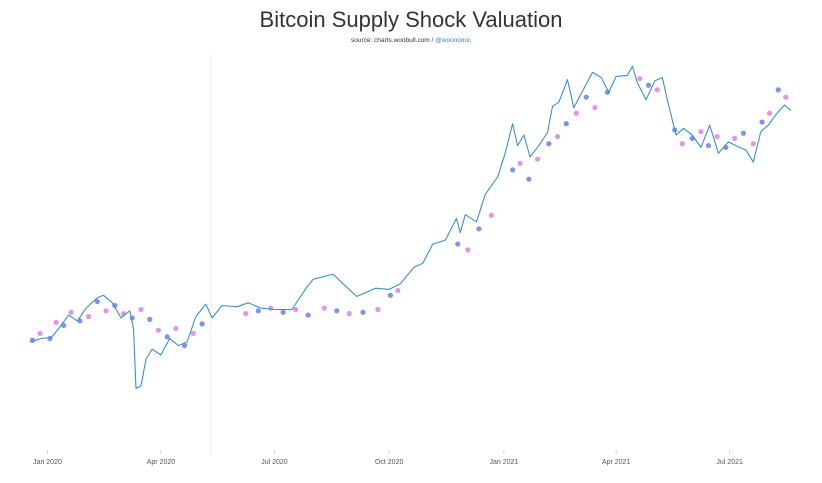 This screenshot has width=822, height=483. Describe the element at coordinates (389, 462) in the screenshot. I see `x-tick-label: Oct 2020` at that location.